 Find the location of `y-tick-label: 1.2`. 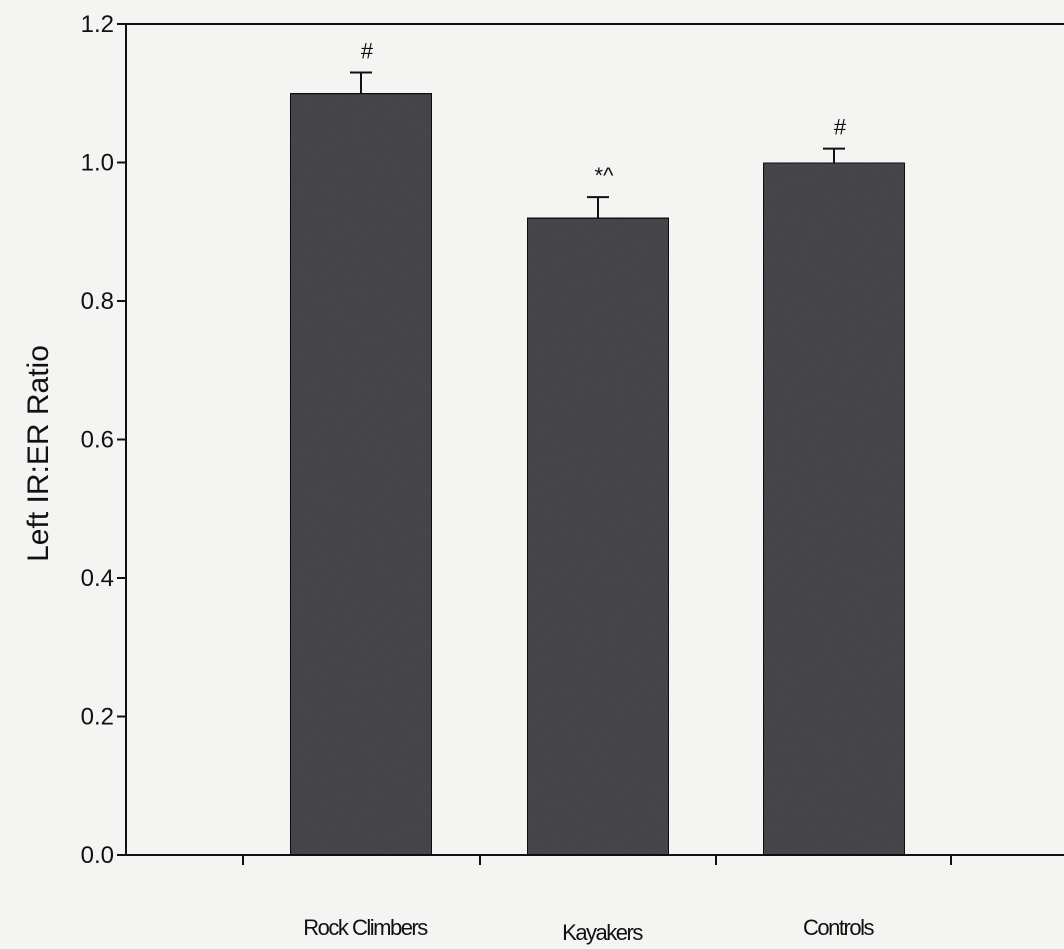

y-tick-label: 1.2 is located at coordinates (97, 24).